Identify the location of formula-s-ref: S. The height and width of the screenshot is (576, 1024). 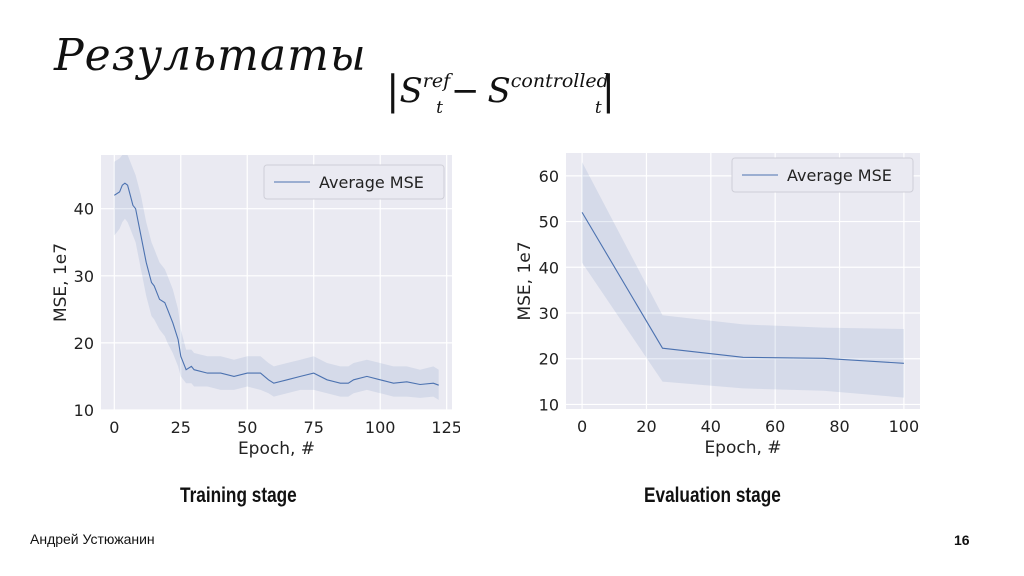
(411, 91).